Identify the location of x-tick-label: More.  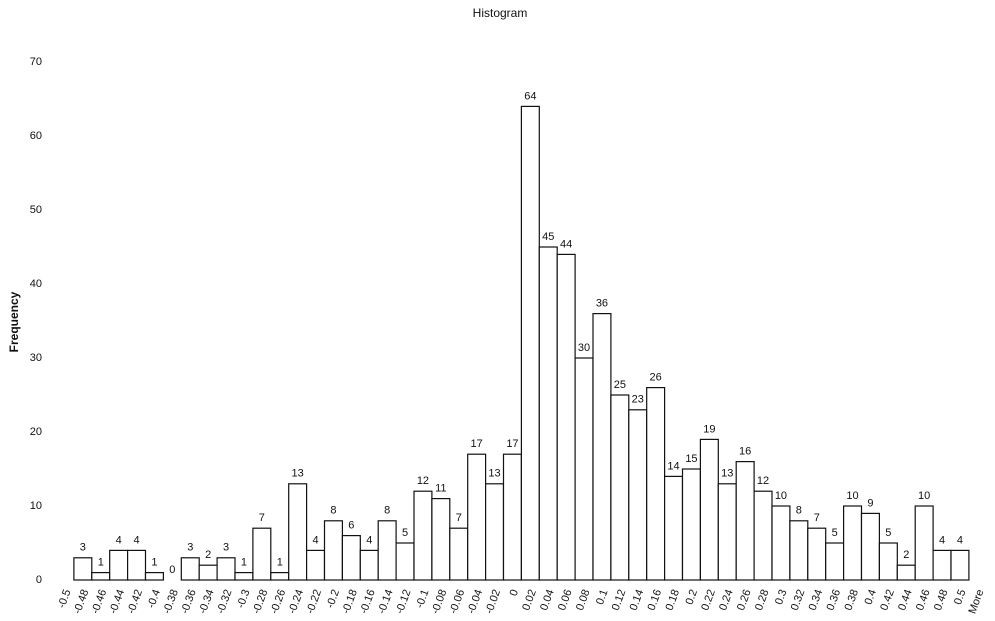
(977, 602).